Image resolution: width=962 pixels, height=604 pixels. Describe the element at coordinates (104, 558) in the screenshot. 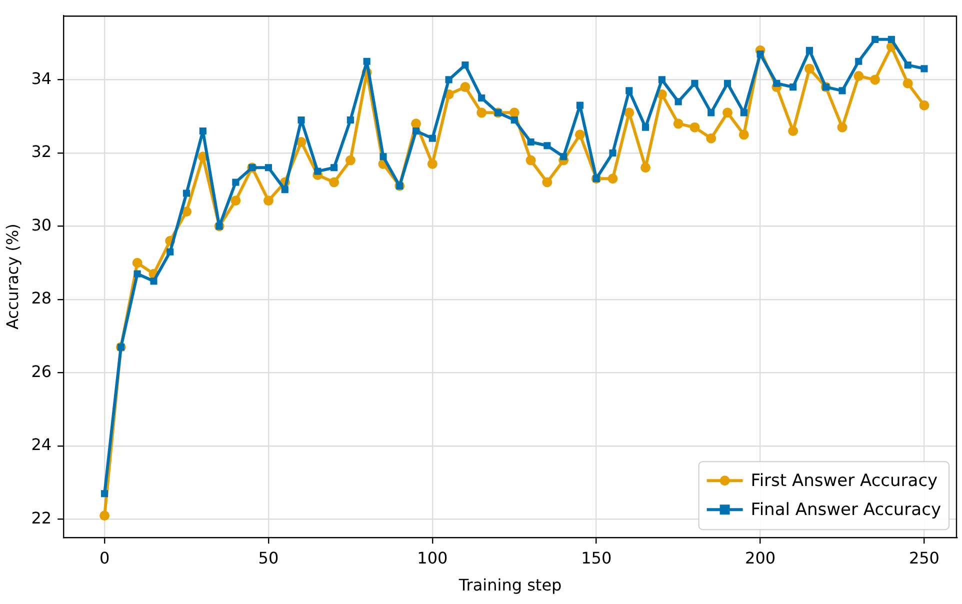

I see `x-tick-label: 0` at that location.